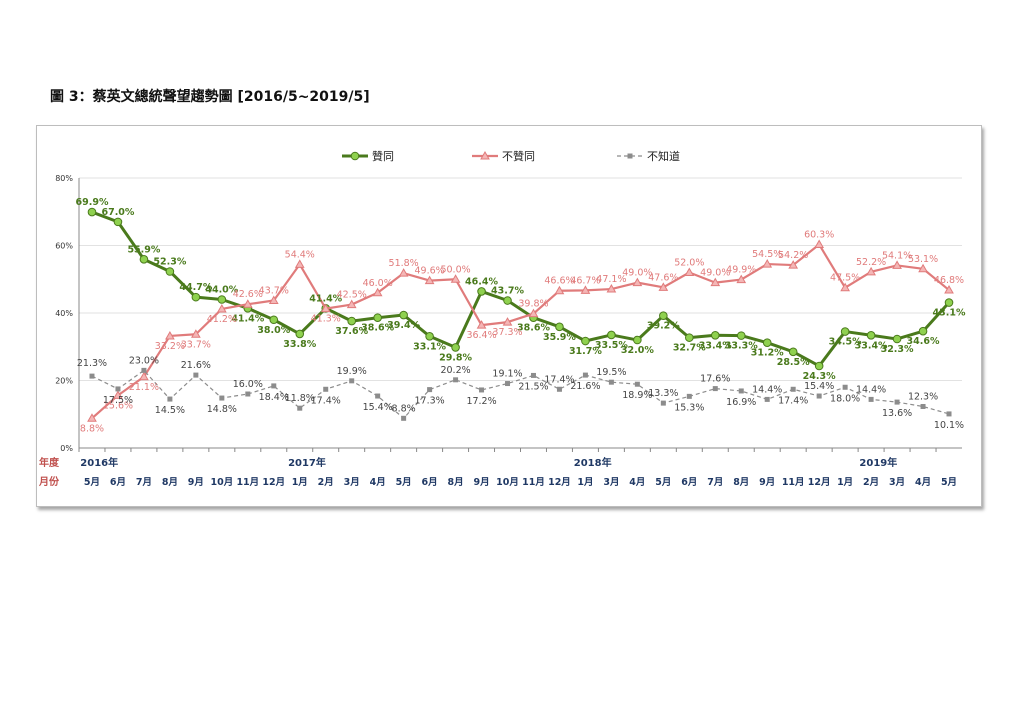 This screenshot has height=724, width=1024. I want to click on data-label-unknown: 17.2%, so click(481, 401).